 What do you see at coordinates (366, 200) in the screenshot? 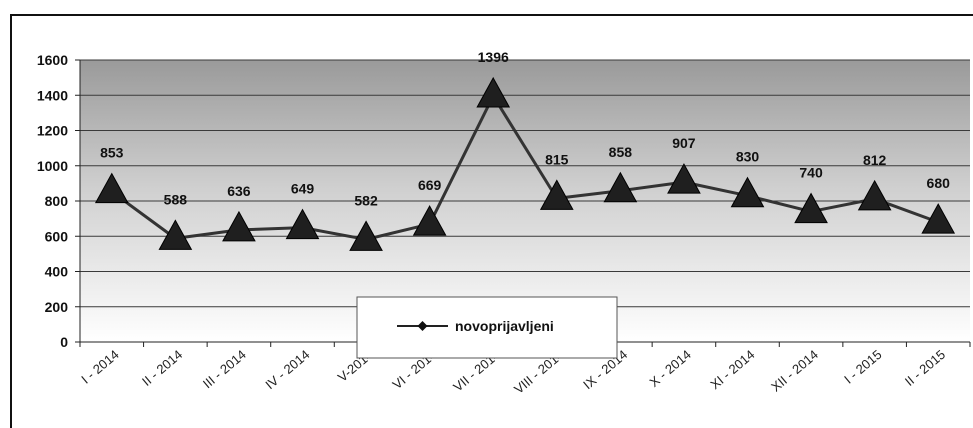
I see `data-label: 582` at bounding box center [366, 200].